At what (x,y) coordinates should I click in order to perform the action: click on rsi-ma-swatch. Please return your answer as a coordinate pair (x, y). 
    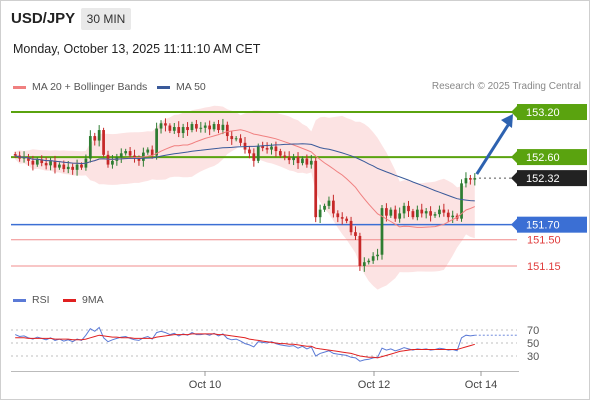
    Looking at the image, I should click on (69, 300).